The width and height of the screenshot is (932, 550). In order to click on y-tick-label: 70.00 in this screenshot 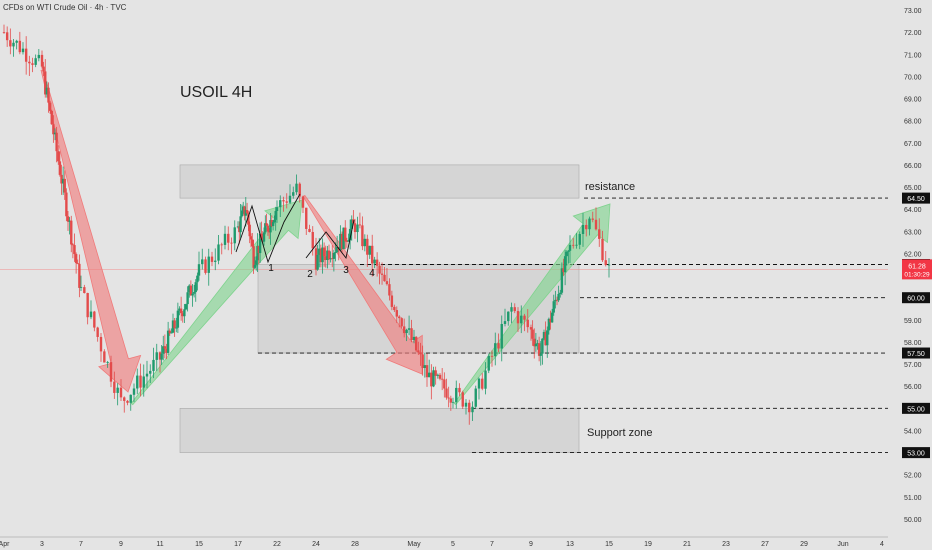, I will do `click(913, 77)`.